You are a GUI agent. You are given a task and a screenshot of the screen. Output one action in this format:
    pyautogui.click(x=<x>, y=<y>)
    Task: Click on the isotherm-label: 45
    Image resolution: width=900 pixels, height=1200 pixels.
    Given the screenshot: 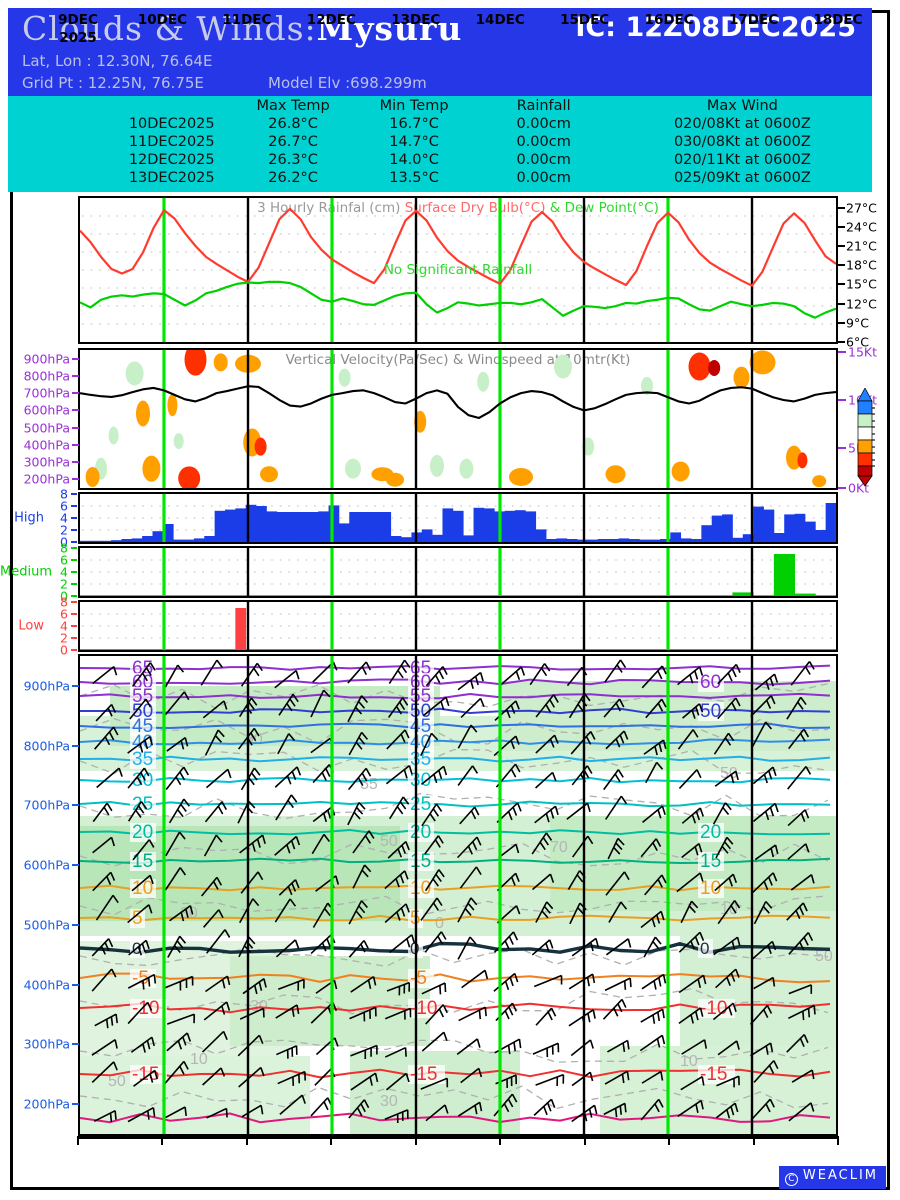 What is the action you would take?
    pyautogui.click(x=142, y=726)
    